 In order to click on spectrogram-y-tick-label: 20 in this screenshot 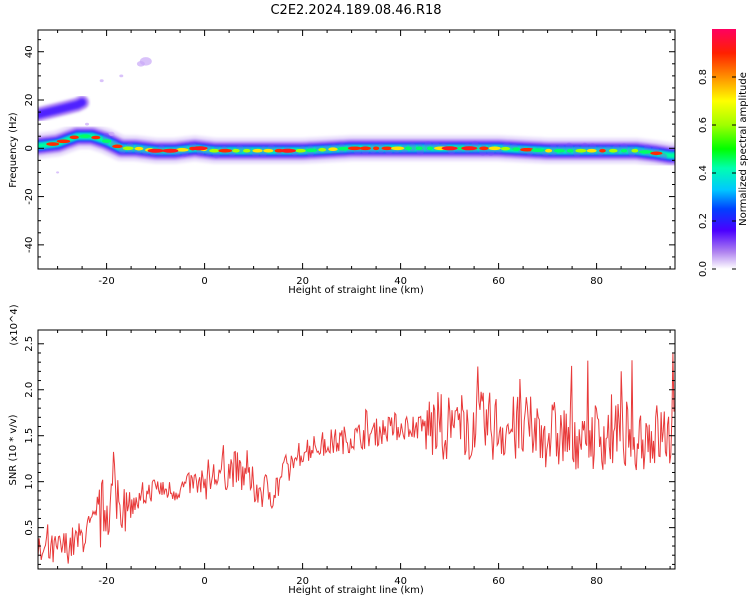, I will do `click(29, 100)`.